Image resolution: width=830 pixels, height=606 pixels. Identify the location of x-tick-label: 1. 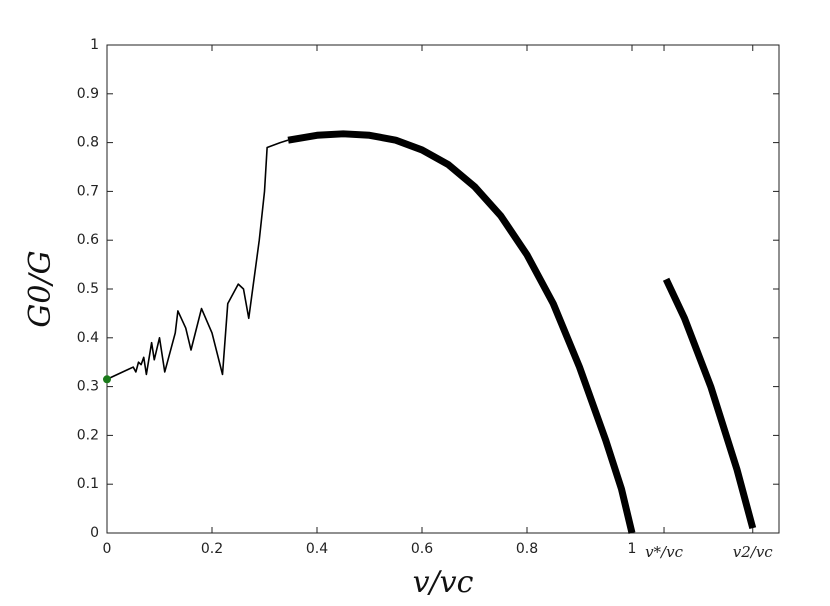
(632, 549).